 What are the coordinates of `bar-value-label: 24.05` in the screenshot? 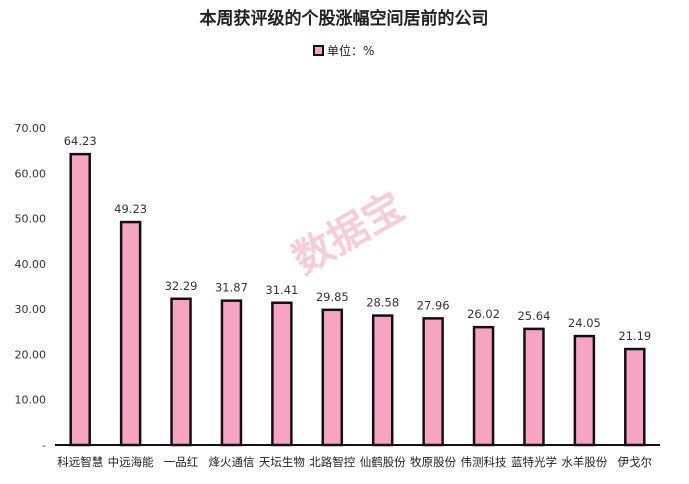 It's located at (584, 323).